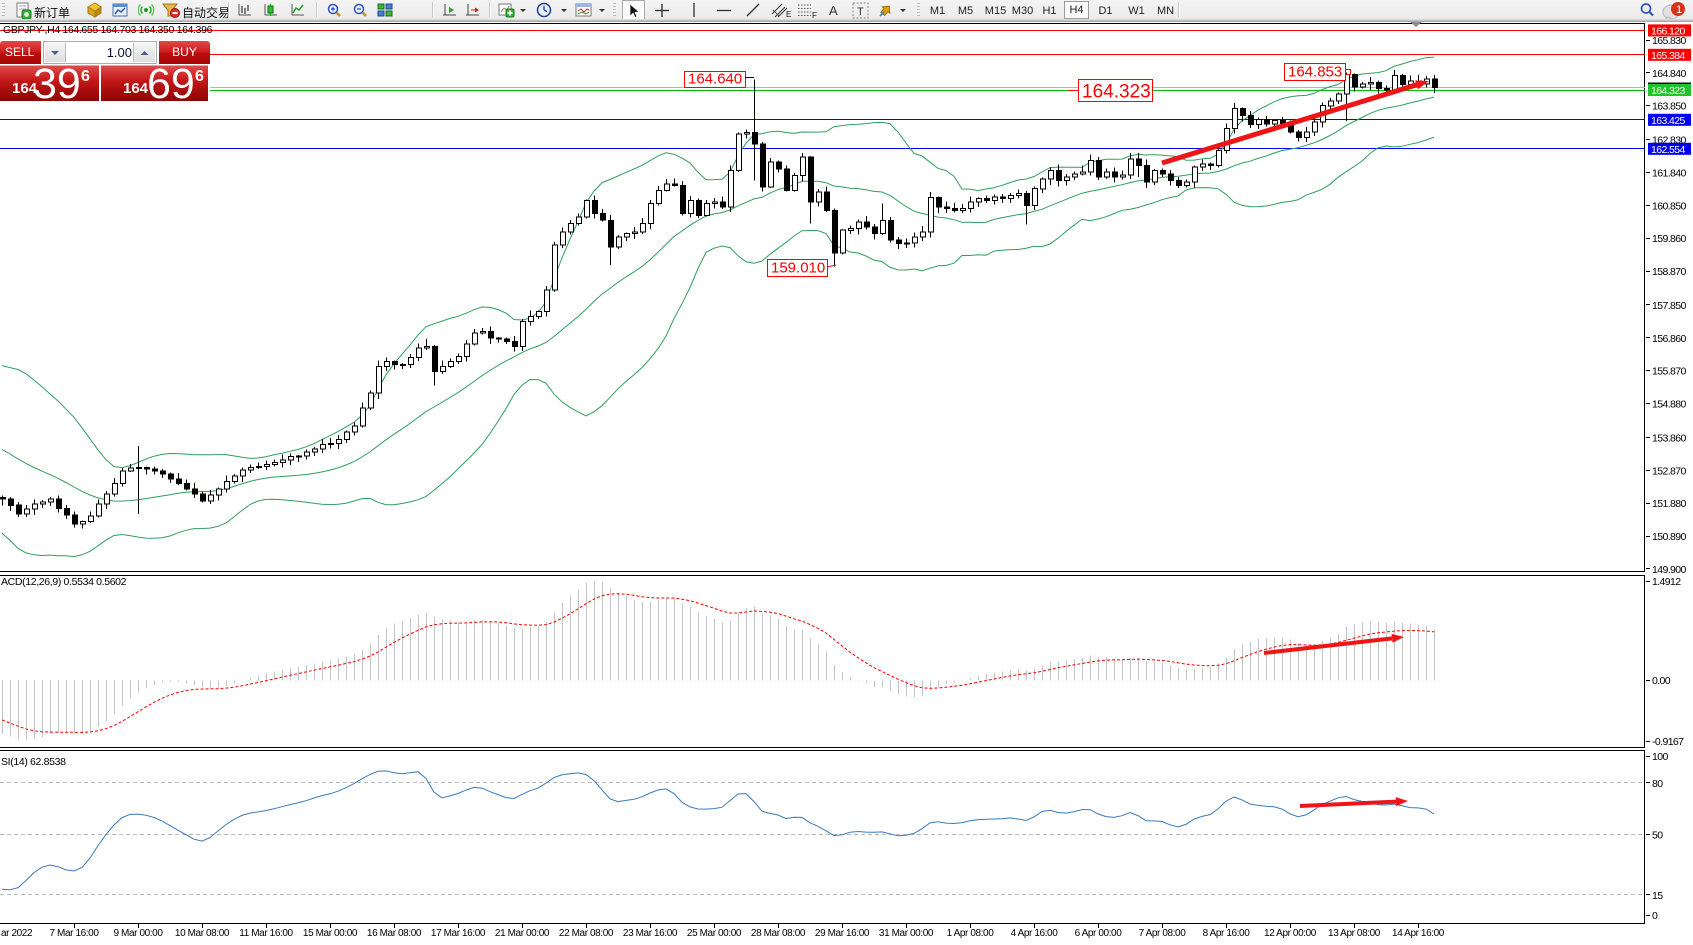 This screenshot has width=1693, height=945. I want to click on svg-text: 17 Mar 16:00, so click(458, 933).